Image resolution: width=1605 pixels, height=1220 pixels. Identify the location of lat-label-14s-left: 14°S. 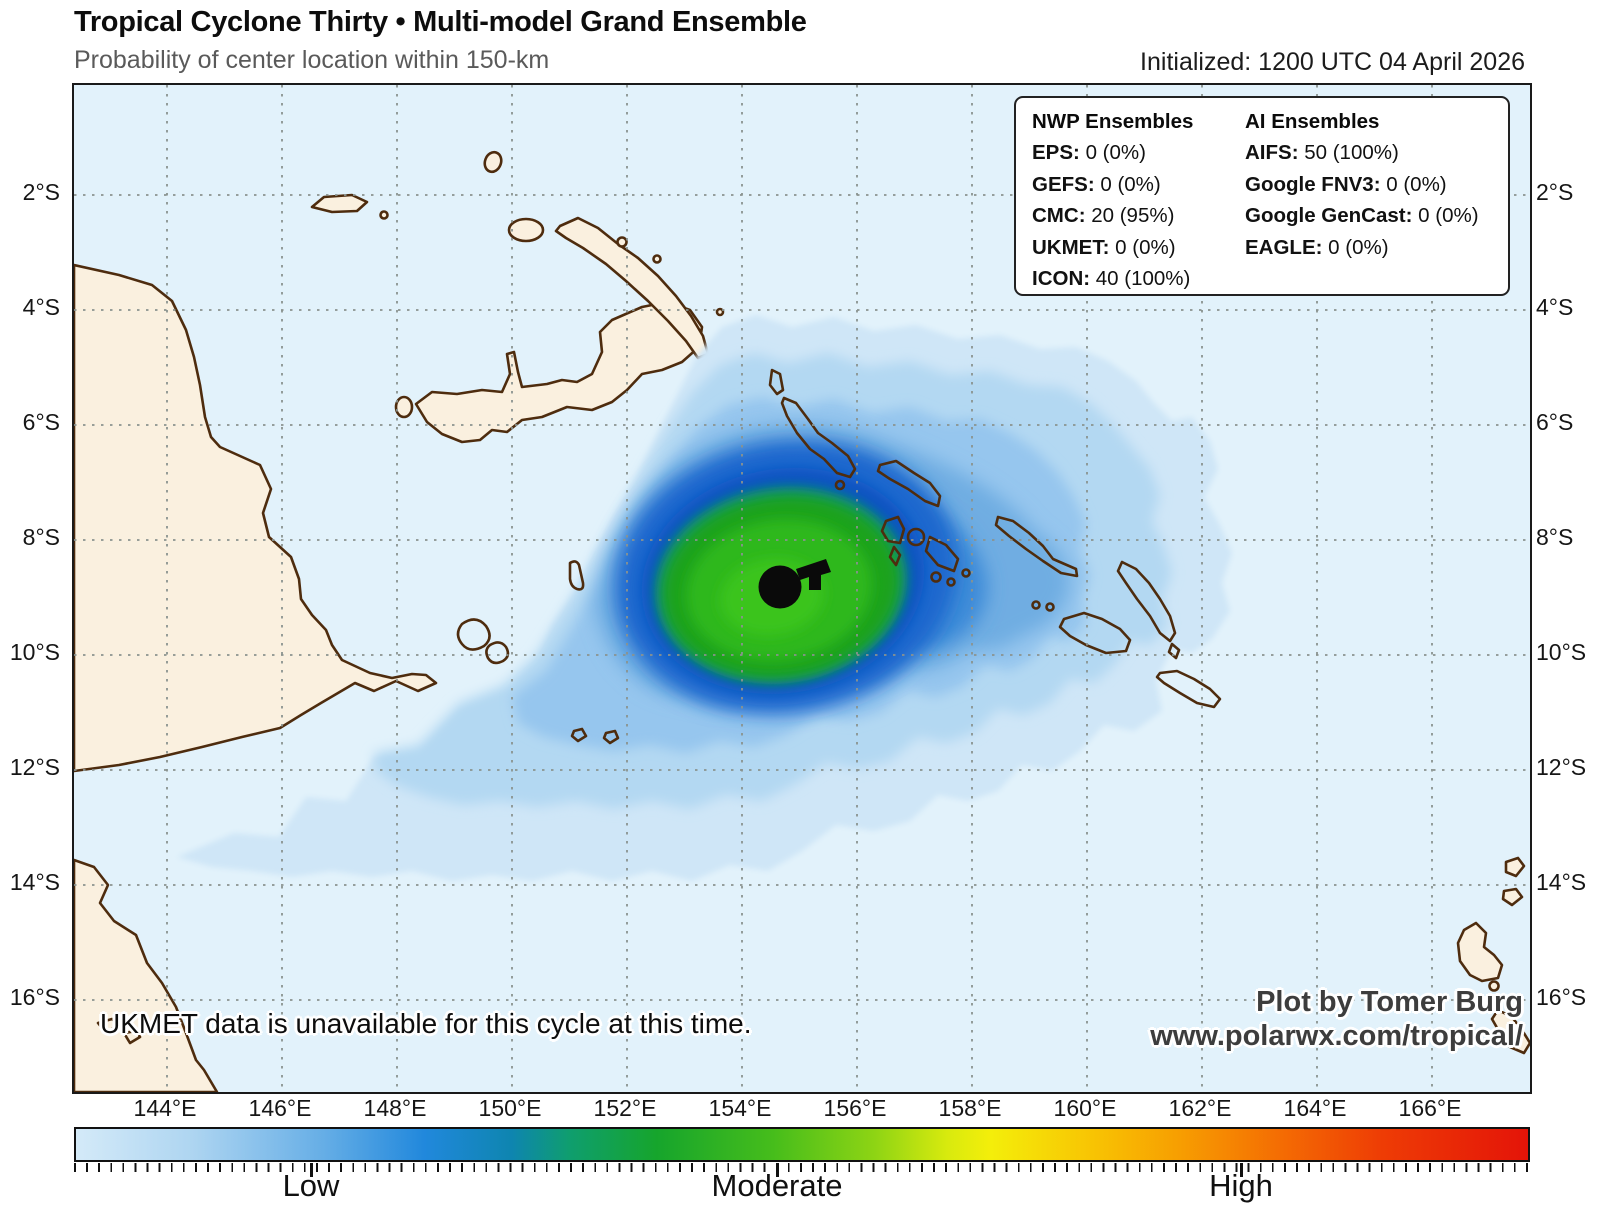
(34, 882).